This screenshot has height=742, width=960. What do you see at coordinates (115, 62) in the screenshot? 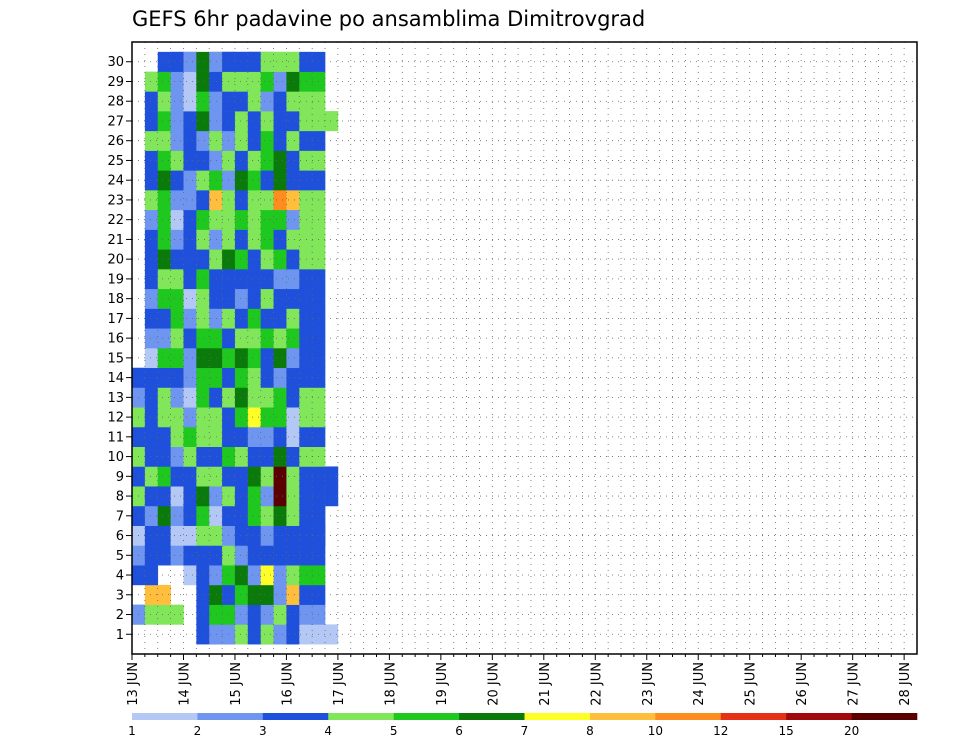
I see `y-tick-label: 30` at bounding box center [115, 62].